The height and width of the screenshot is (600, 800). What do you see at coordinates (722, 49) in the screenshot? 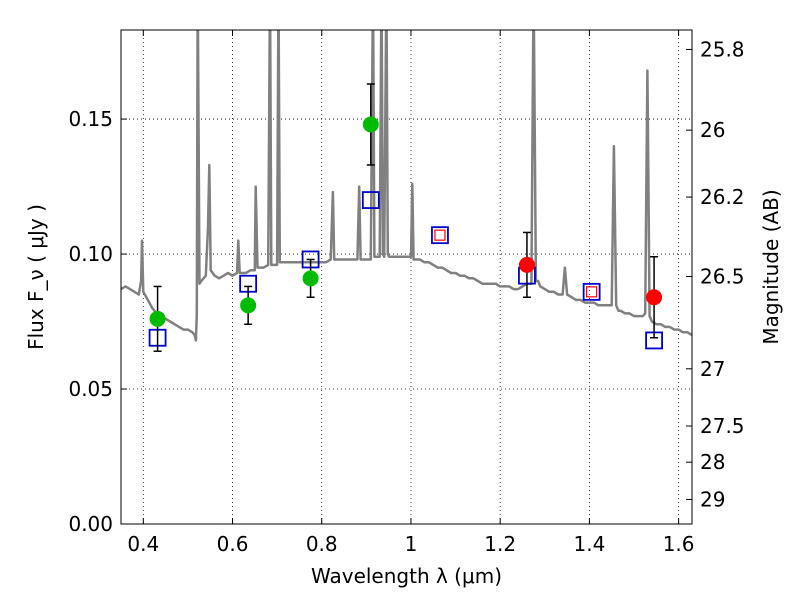
I see `right-tick-label: 25.8` at bounding box center [722, 49].